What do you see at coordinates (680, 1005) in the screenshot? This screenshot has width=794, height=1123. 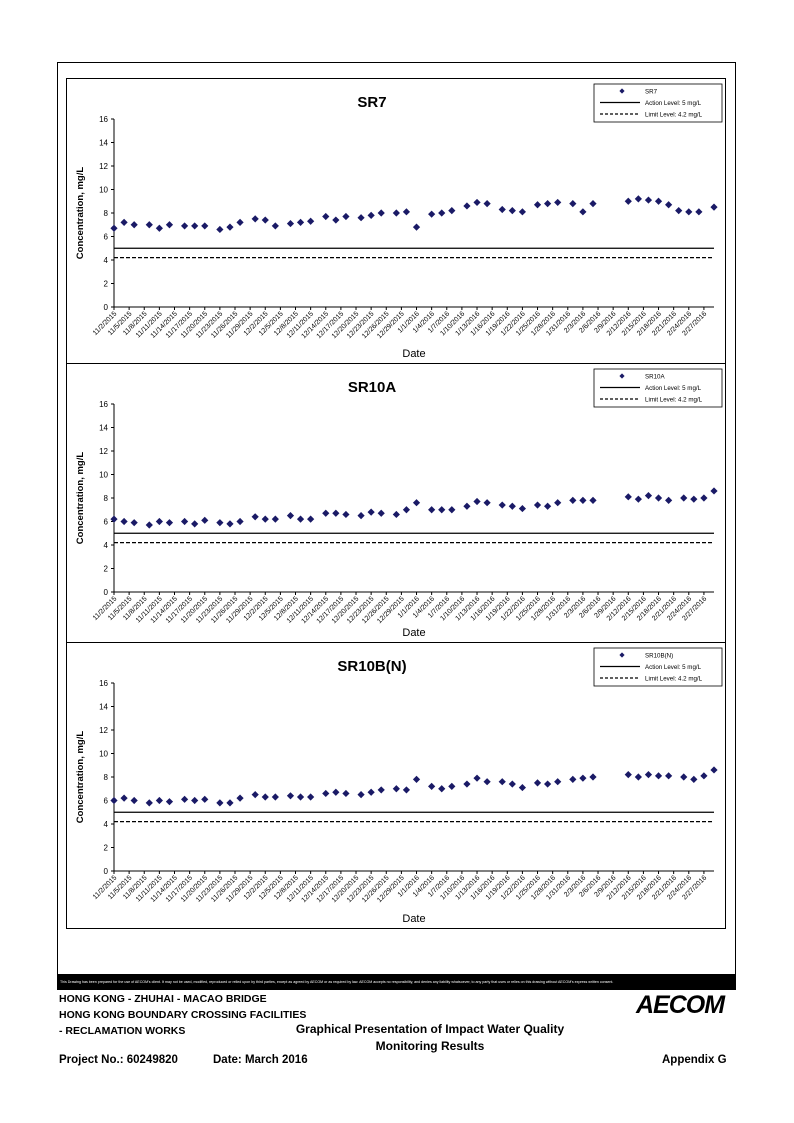 I see `aecom-logo: AECOM` at bounding box center [680, 1005].